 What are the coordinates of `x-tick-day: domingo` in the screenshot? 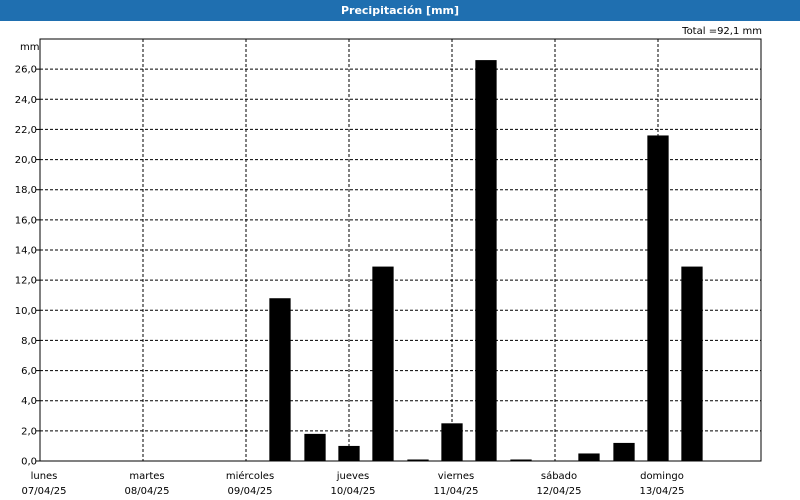 It's located at (662, 476).